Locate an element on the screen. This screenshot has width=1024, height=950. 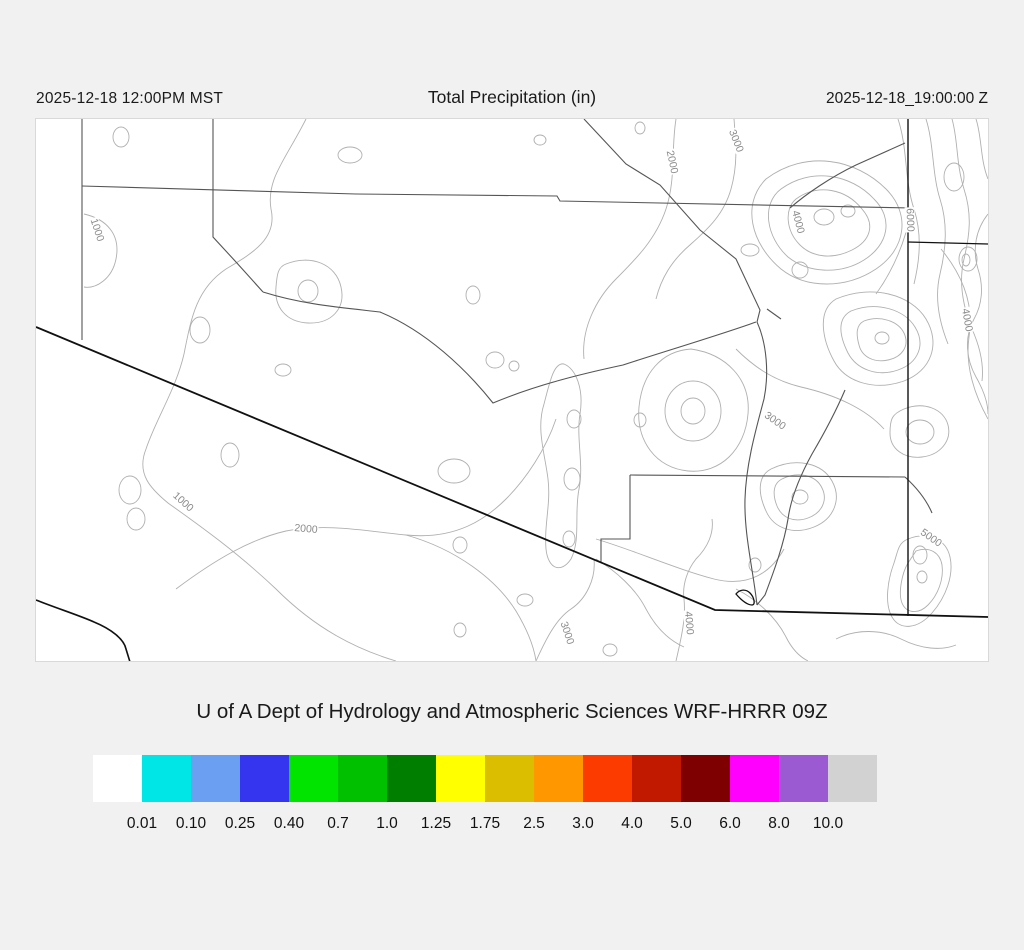
colorbar-tick: 2.5 is located at coordinates (534, 823).